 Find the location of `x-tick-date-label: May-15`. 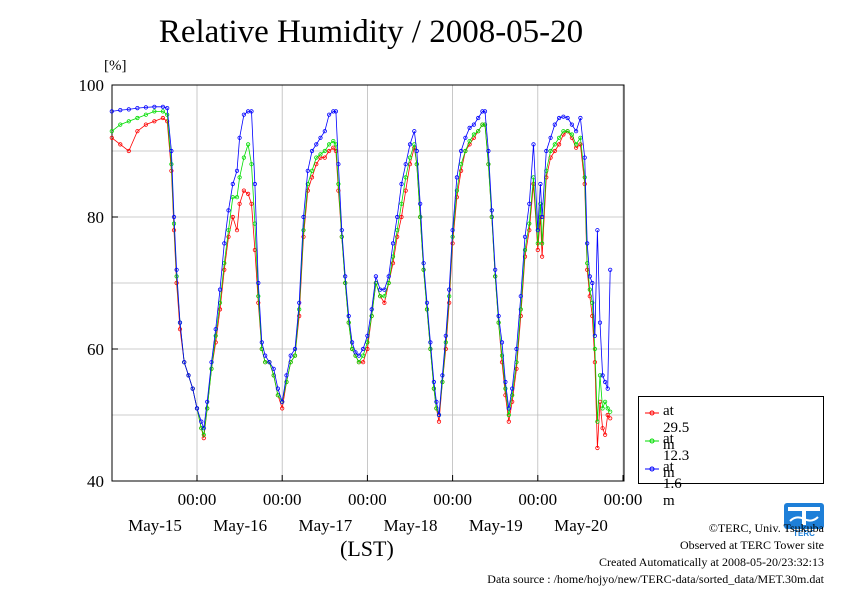

x-tick-date-label: May-15 is located at coordinates (155, 525).